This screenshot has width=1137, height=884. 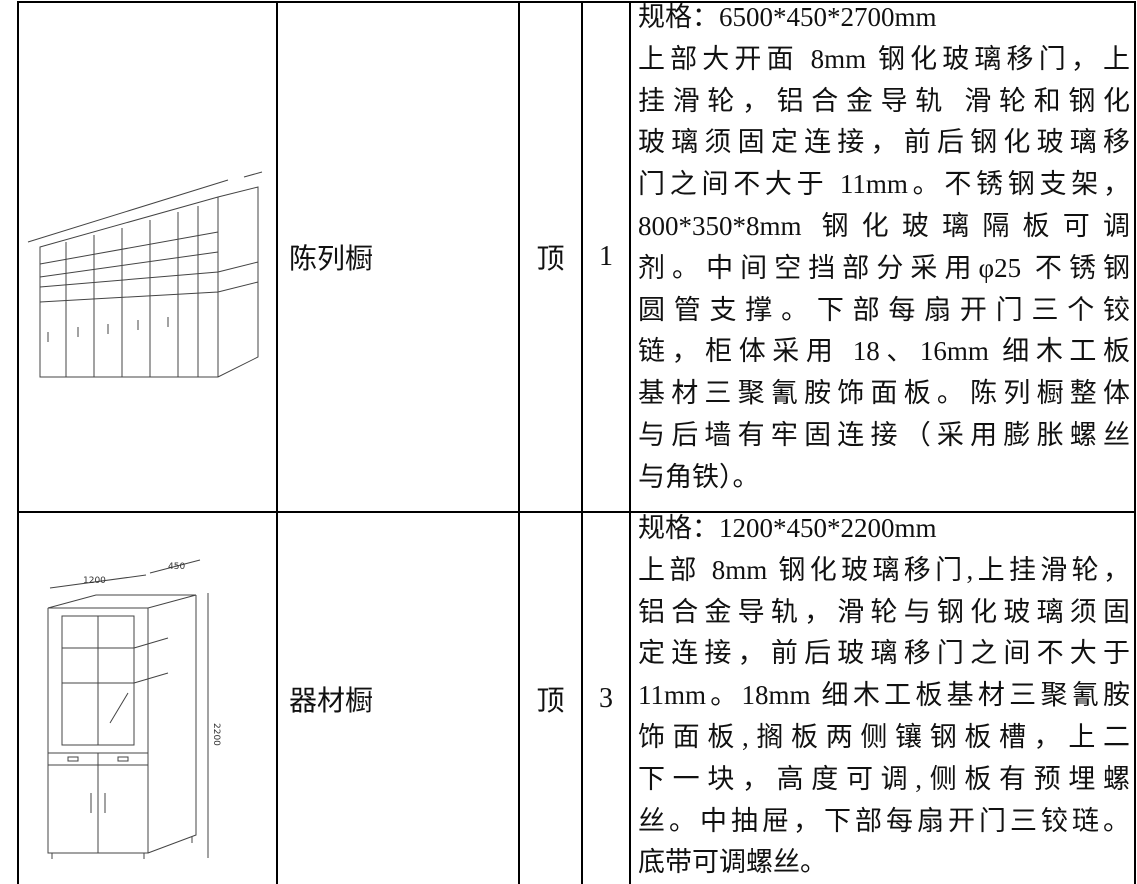 I want to click on description-line: 与后墙有牢固连接（采用膨胀螺丝, so click(x=884, y=434).